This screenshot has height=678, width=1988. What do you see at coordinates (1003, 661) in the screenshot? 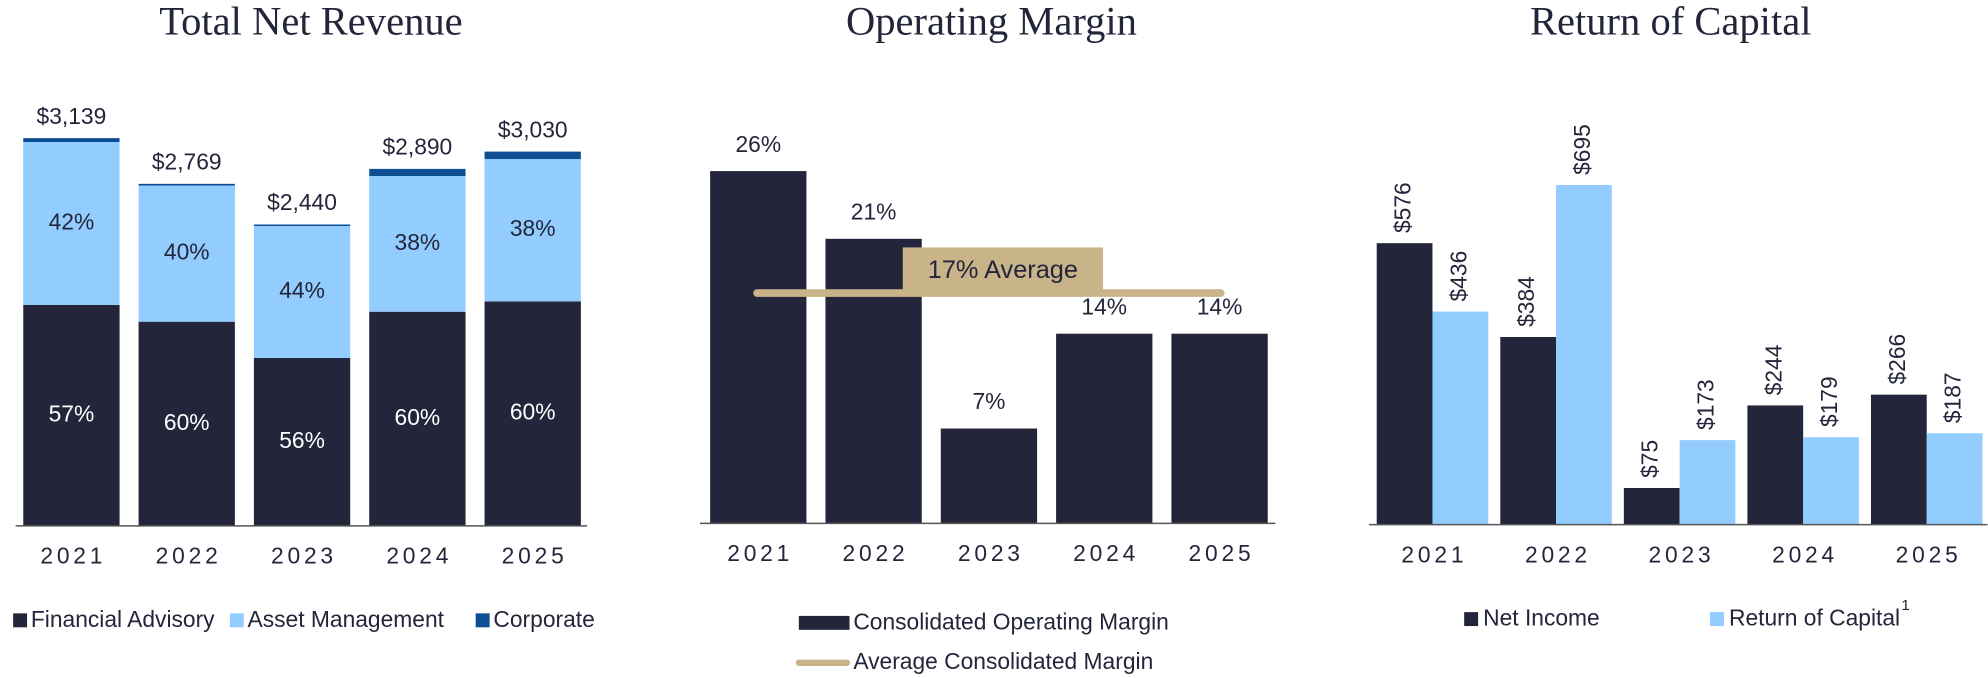
I see `legend-label: Average Consolidated Margin` at bounding box center [1003, 661].